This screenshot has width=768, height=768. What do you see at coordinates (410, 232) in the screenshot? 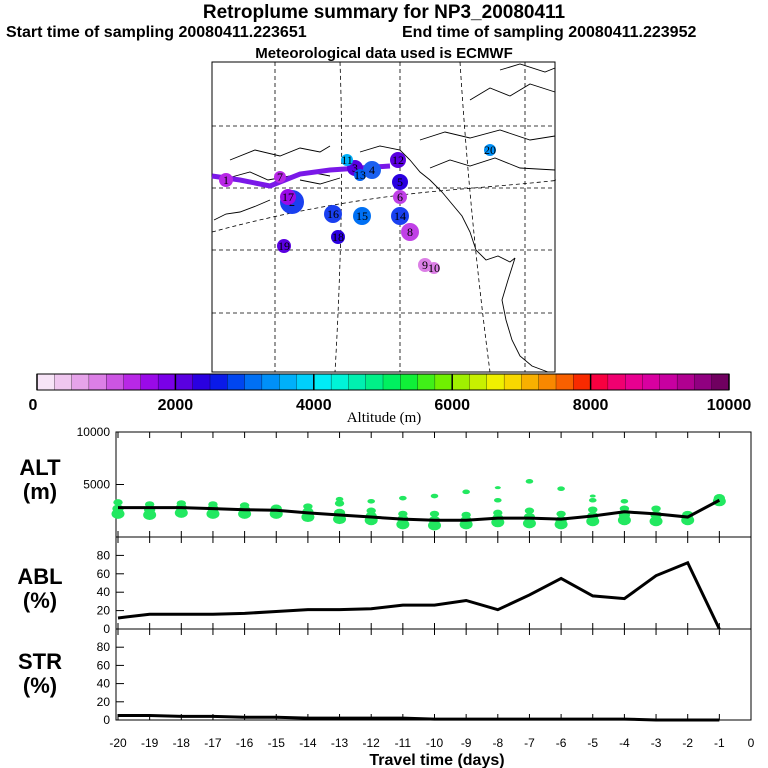
I see `map-point-label: 8` at bounding box center [410, 232].